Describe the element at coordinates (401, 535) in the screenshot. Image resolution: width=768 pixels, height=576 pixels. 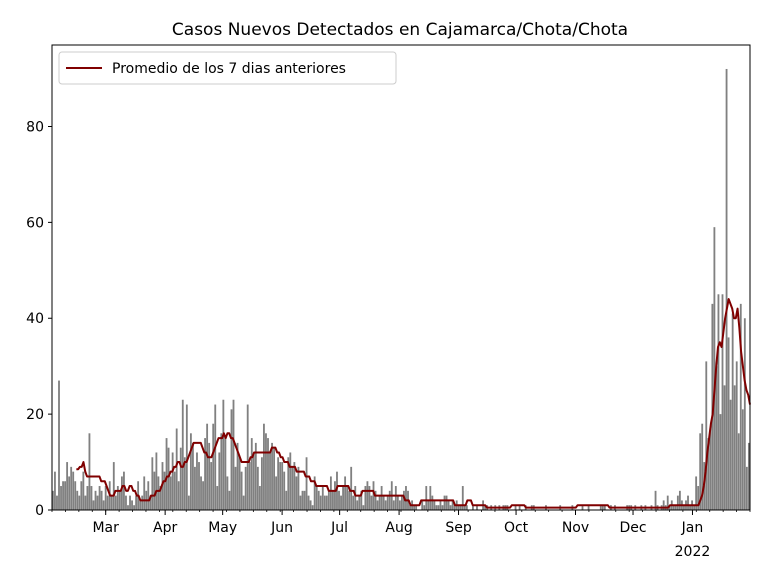
I see `x-axis: Mar Apr May Jun Jul Aug Sep Oct Nov Dec Jan 2022` at that location.